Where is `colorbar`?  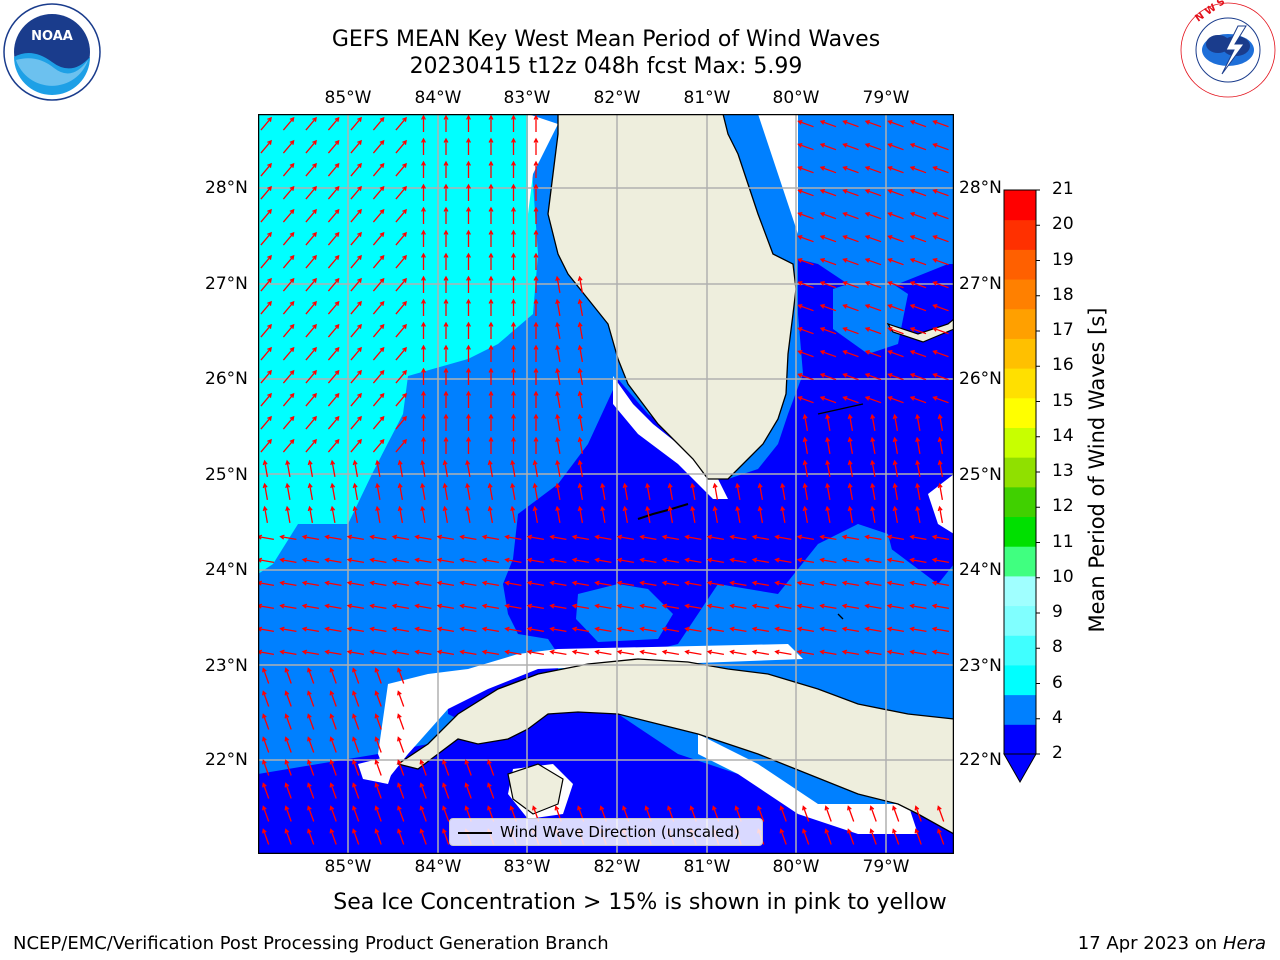 colorbar is located at coordinates (1021, 486).